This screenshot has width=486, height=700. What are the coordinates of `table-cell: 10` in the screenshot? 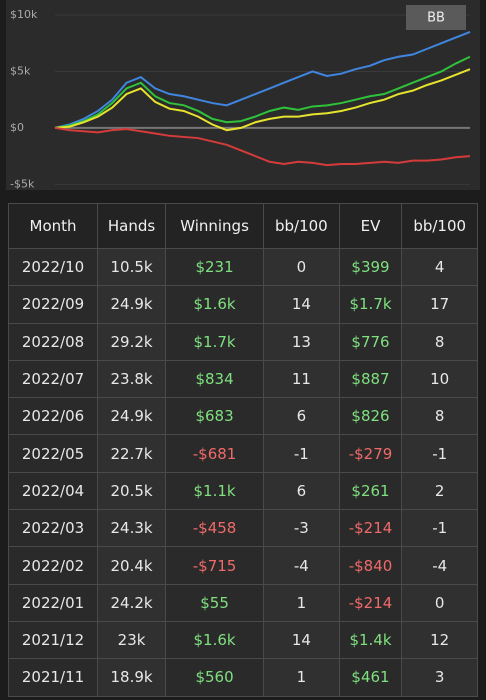 It's located at (439, 379).